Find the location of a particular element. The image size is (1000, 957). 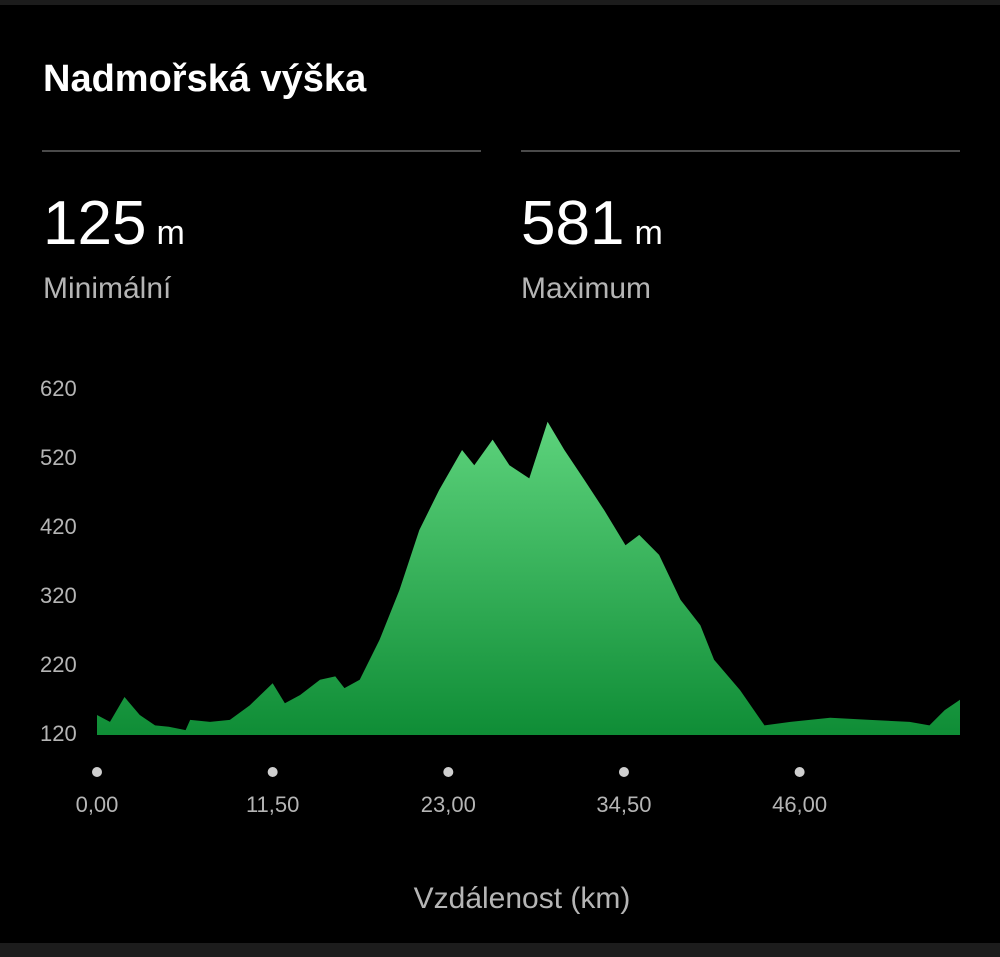

stat-number: 581 is located at coordinates (573, 223).